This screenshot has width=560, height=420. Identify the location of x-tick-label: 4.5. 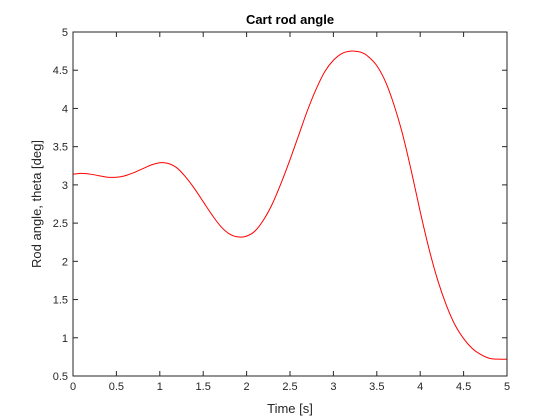
(463, 387).